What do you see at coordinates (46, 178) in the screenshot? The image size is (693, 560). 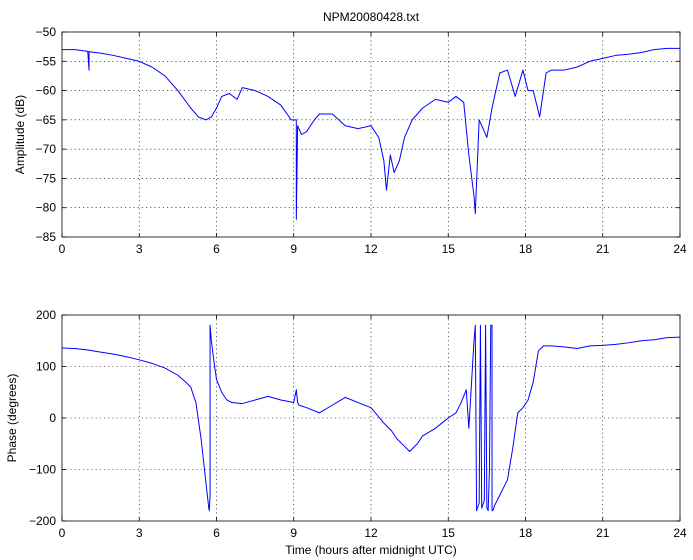 I see `y-tick-label: −75` at bounding box center [46, 178].